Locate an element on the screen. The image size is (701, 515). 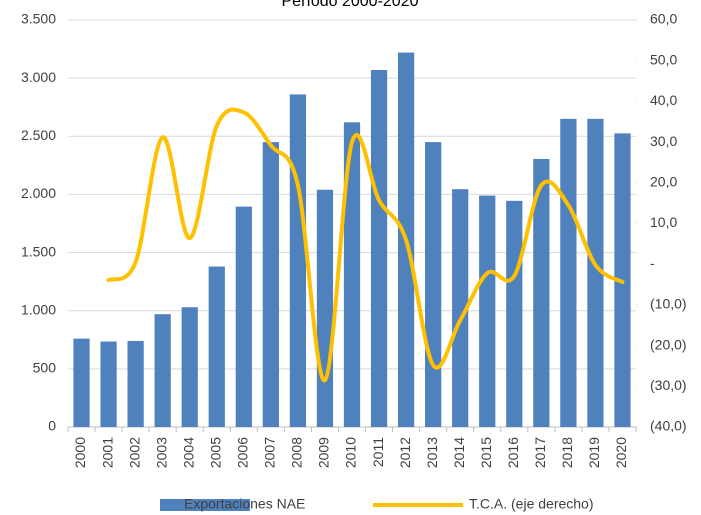
x-tick-label: 2000 is located at coordinates (80, 452).